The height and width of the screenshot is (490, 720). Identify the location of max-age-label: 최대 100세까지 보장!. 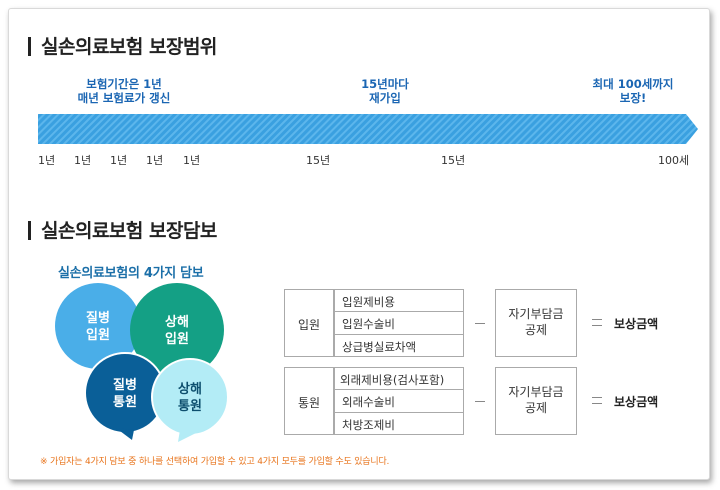
(633, 91).